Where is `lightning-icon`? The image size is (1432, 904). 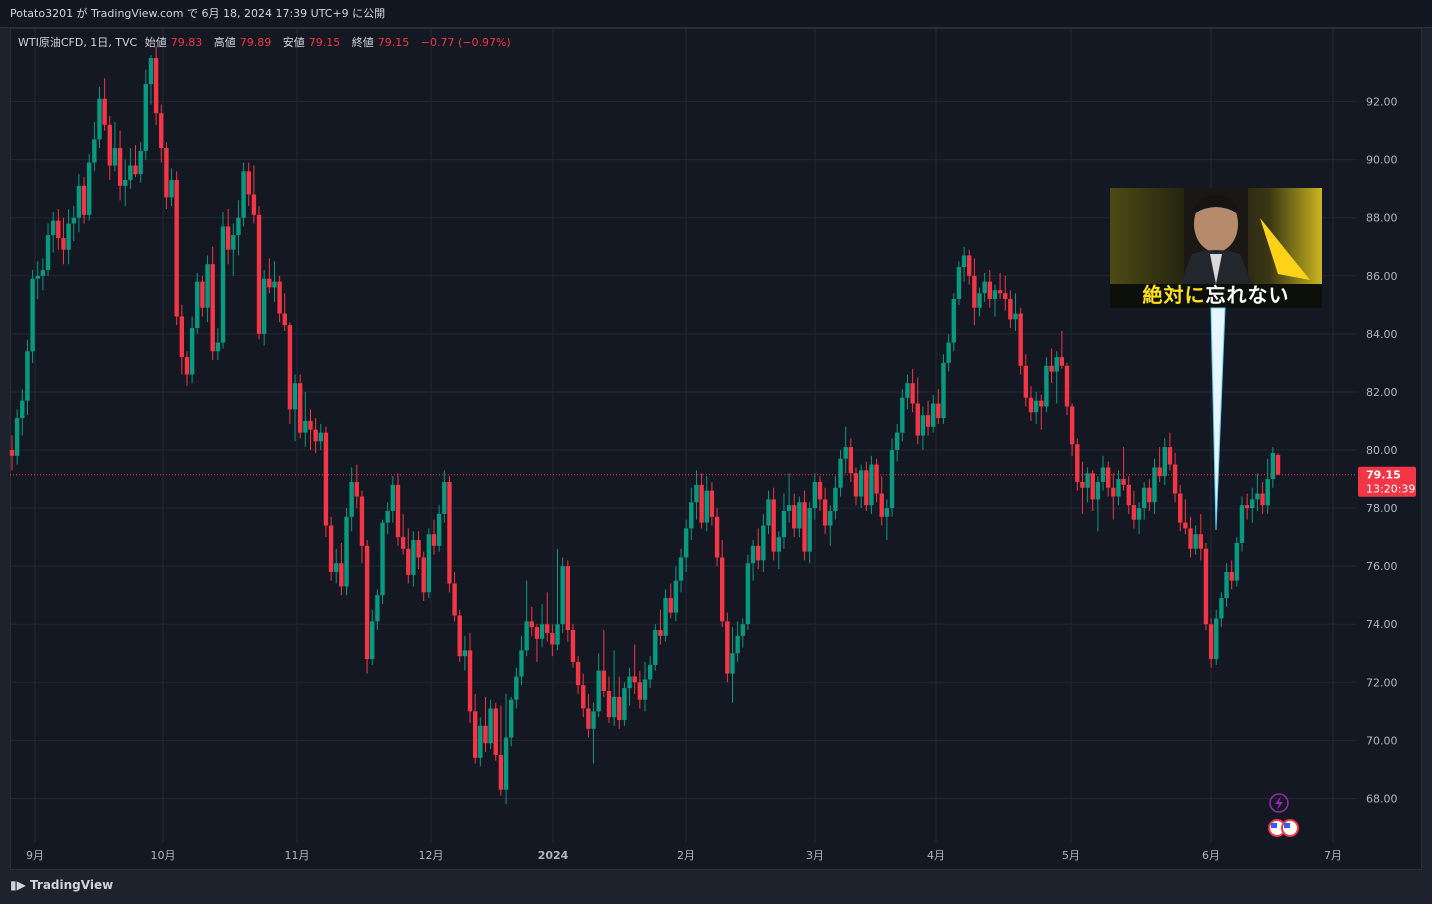
lightning-icon is located at coordinates (1279, 803).